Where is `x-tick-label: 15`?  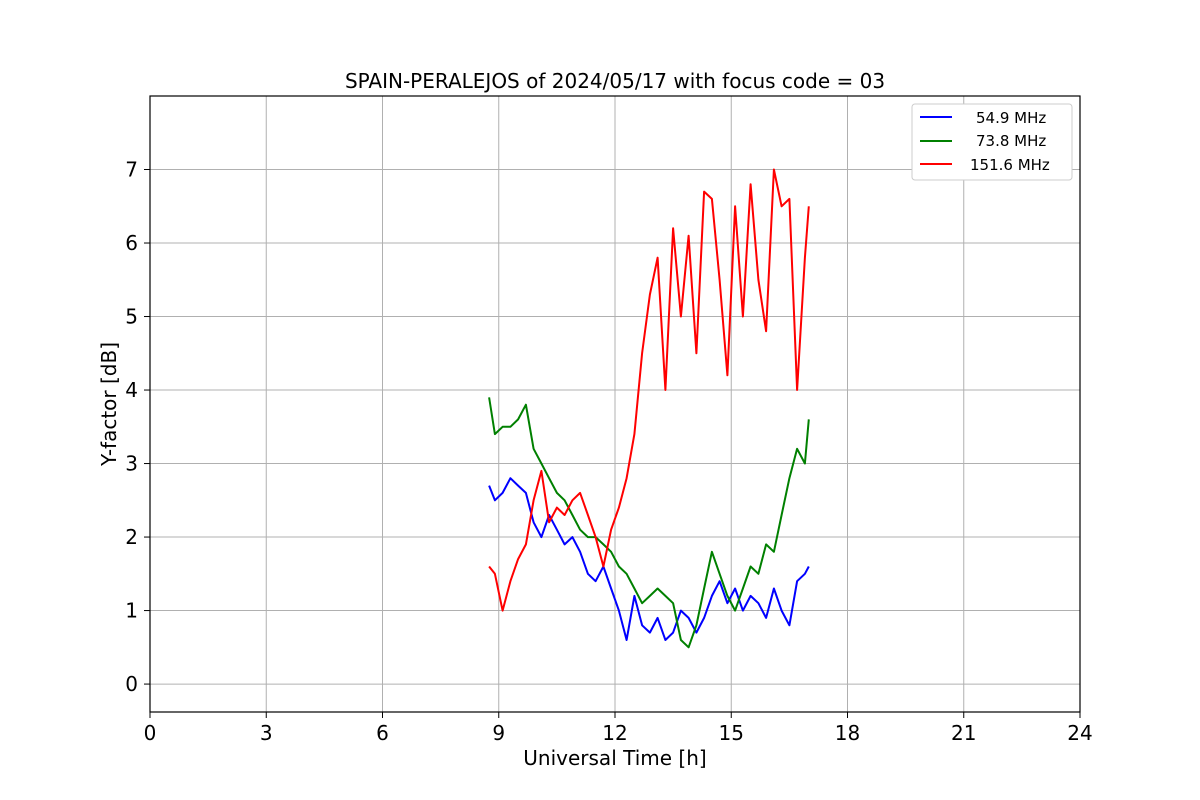
x-tick-label: 15 is located at coordinates (731, 733).